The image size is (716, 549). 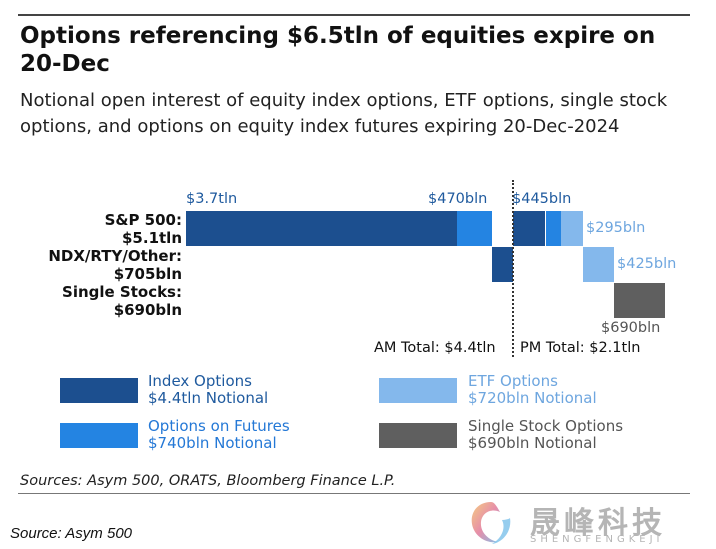 What do you see at coordinates (147, 310) in the screenshot?
I see `row-label-single-value: $690bln` at bounding box center [147, 310].